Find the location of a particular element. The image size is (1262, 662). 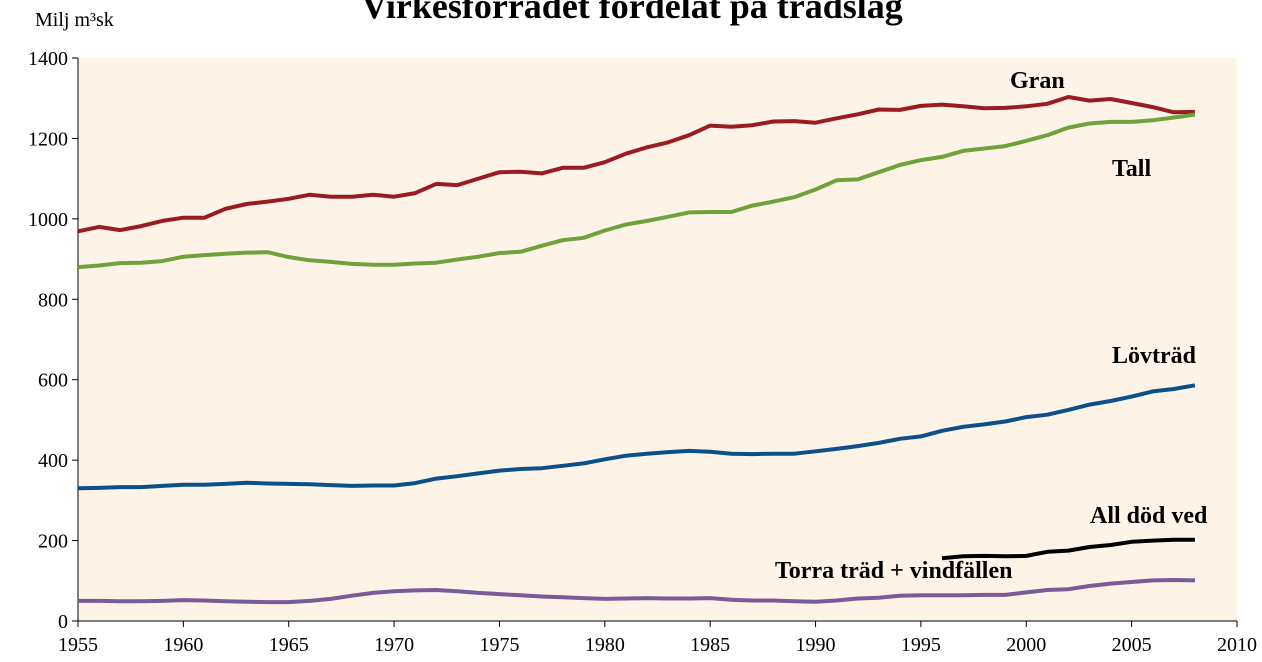

x-tick-label: 1960 is located at coordinates (183, 645).